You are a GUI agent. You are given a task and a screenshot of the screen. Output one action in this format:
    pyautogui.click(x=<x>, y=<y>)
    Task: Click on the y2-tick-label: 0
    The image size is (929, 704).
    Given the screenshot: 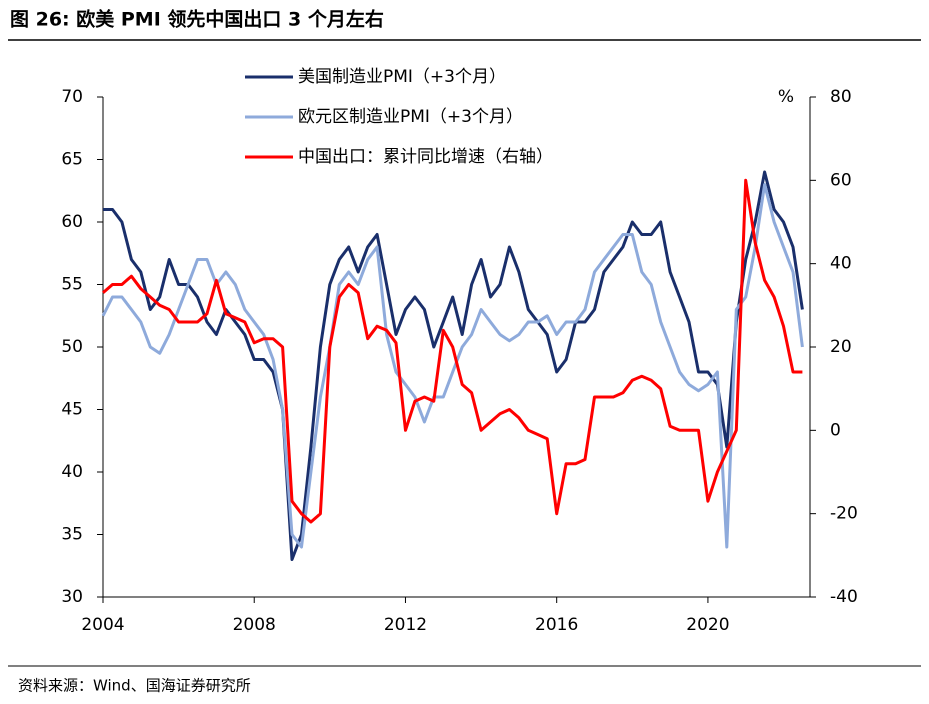 What is the action you would take?
    pyautogui.click(x=835, y=430)
    